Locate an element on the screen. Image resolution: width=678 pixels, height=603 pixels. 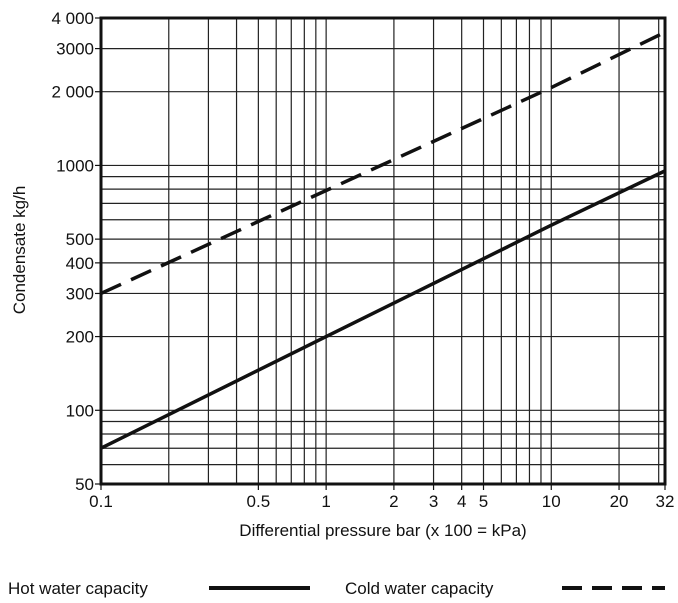
y-tick-label: 3000 is located at coordinates (75, 49).